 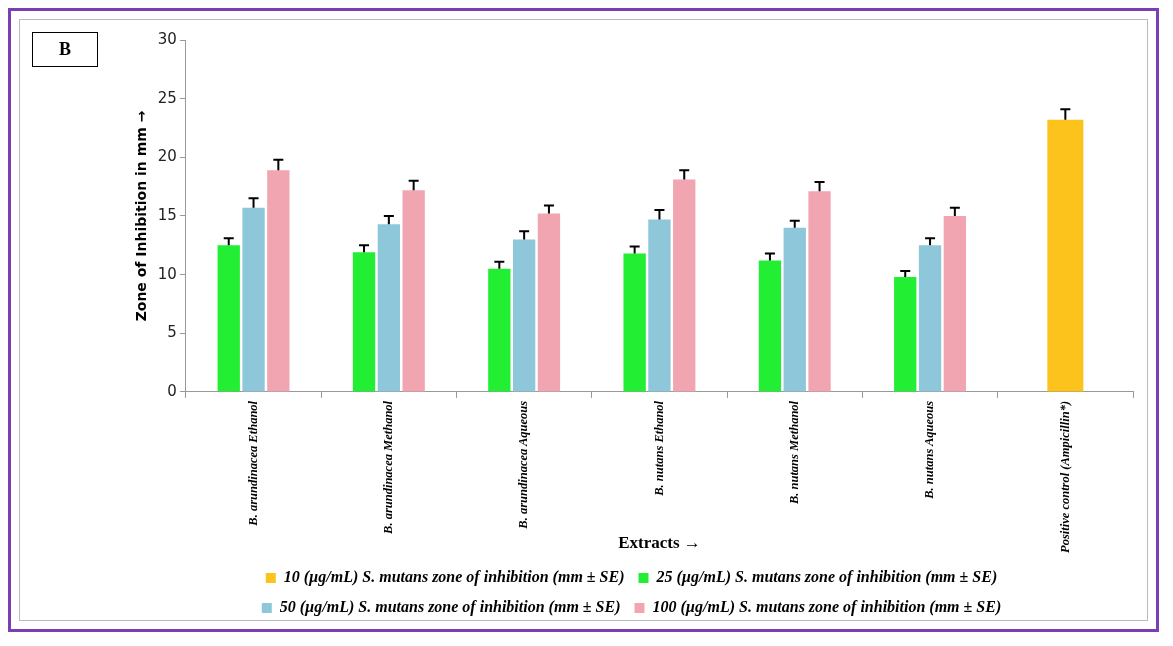 I want to click on y-tick-label: 15, so click(x=167, y=214).